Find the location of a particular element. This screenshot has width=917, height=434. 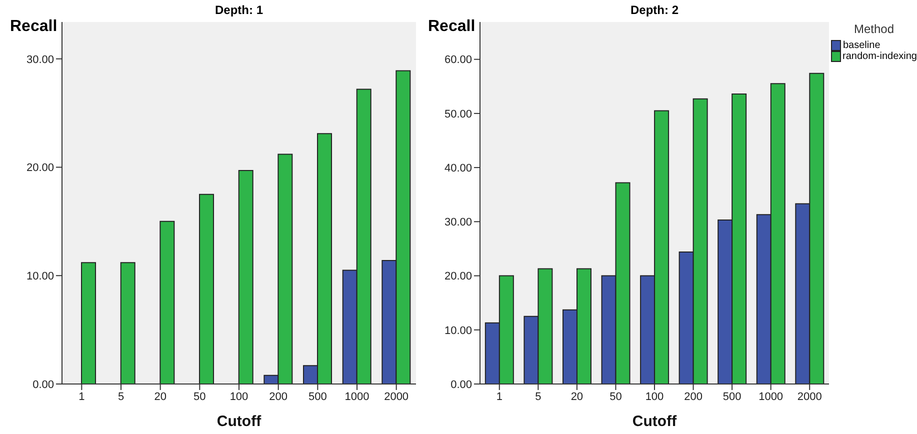

legend-label: baseline is located at coordinates (861, 45).